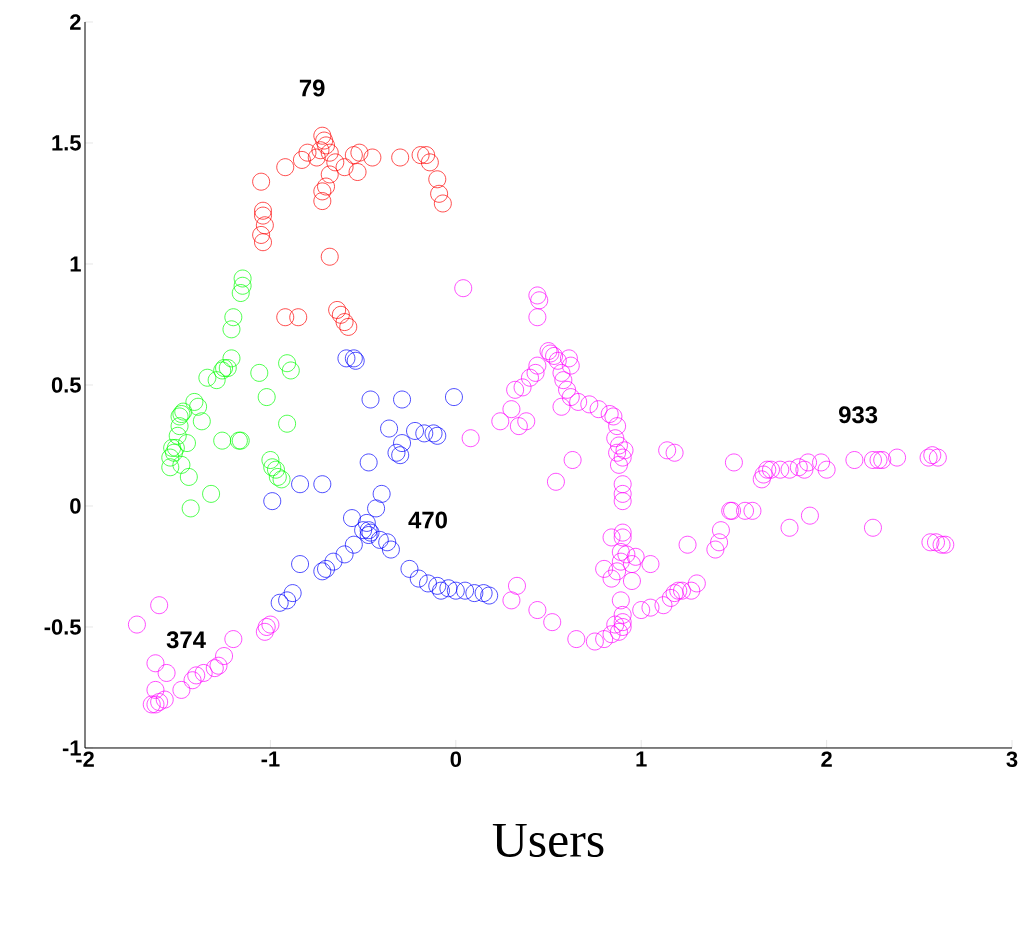 Image resolution: width=1021 pixels, height=934 pixels. What do you see at coordinates (66, 385) in the screenshot?
I see `y-tick-label: 0.5` at bounding box center [66, 385].